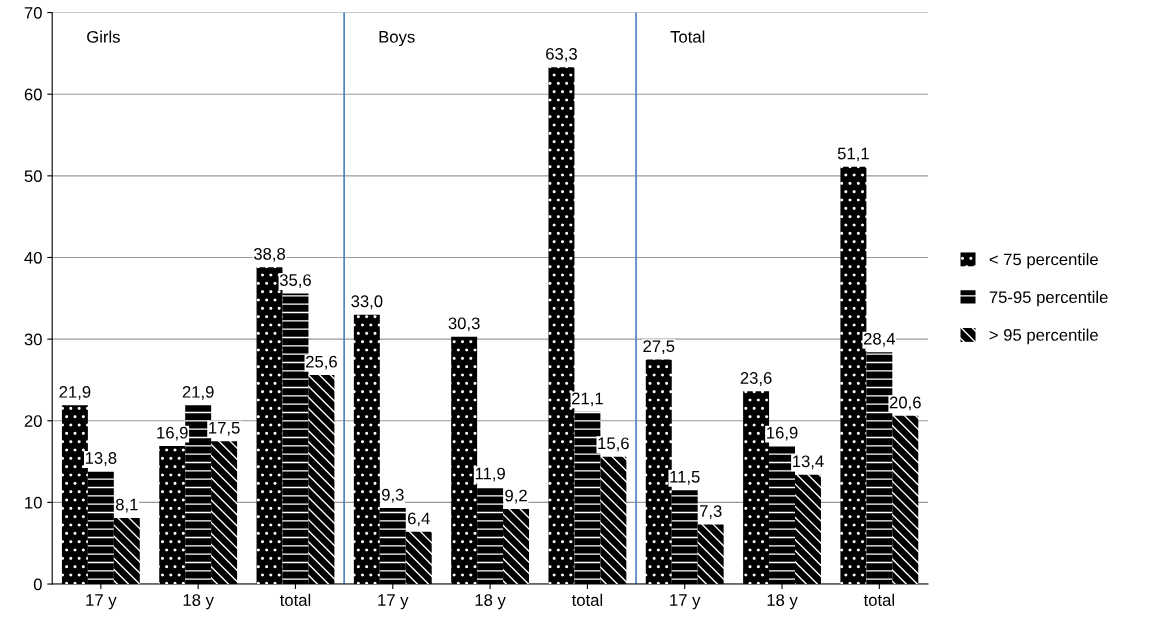  I want to click on legend-label: > 95 percentile, so click(1043, 336).